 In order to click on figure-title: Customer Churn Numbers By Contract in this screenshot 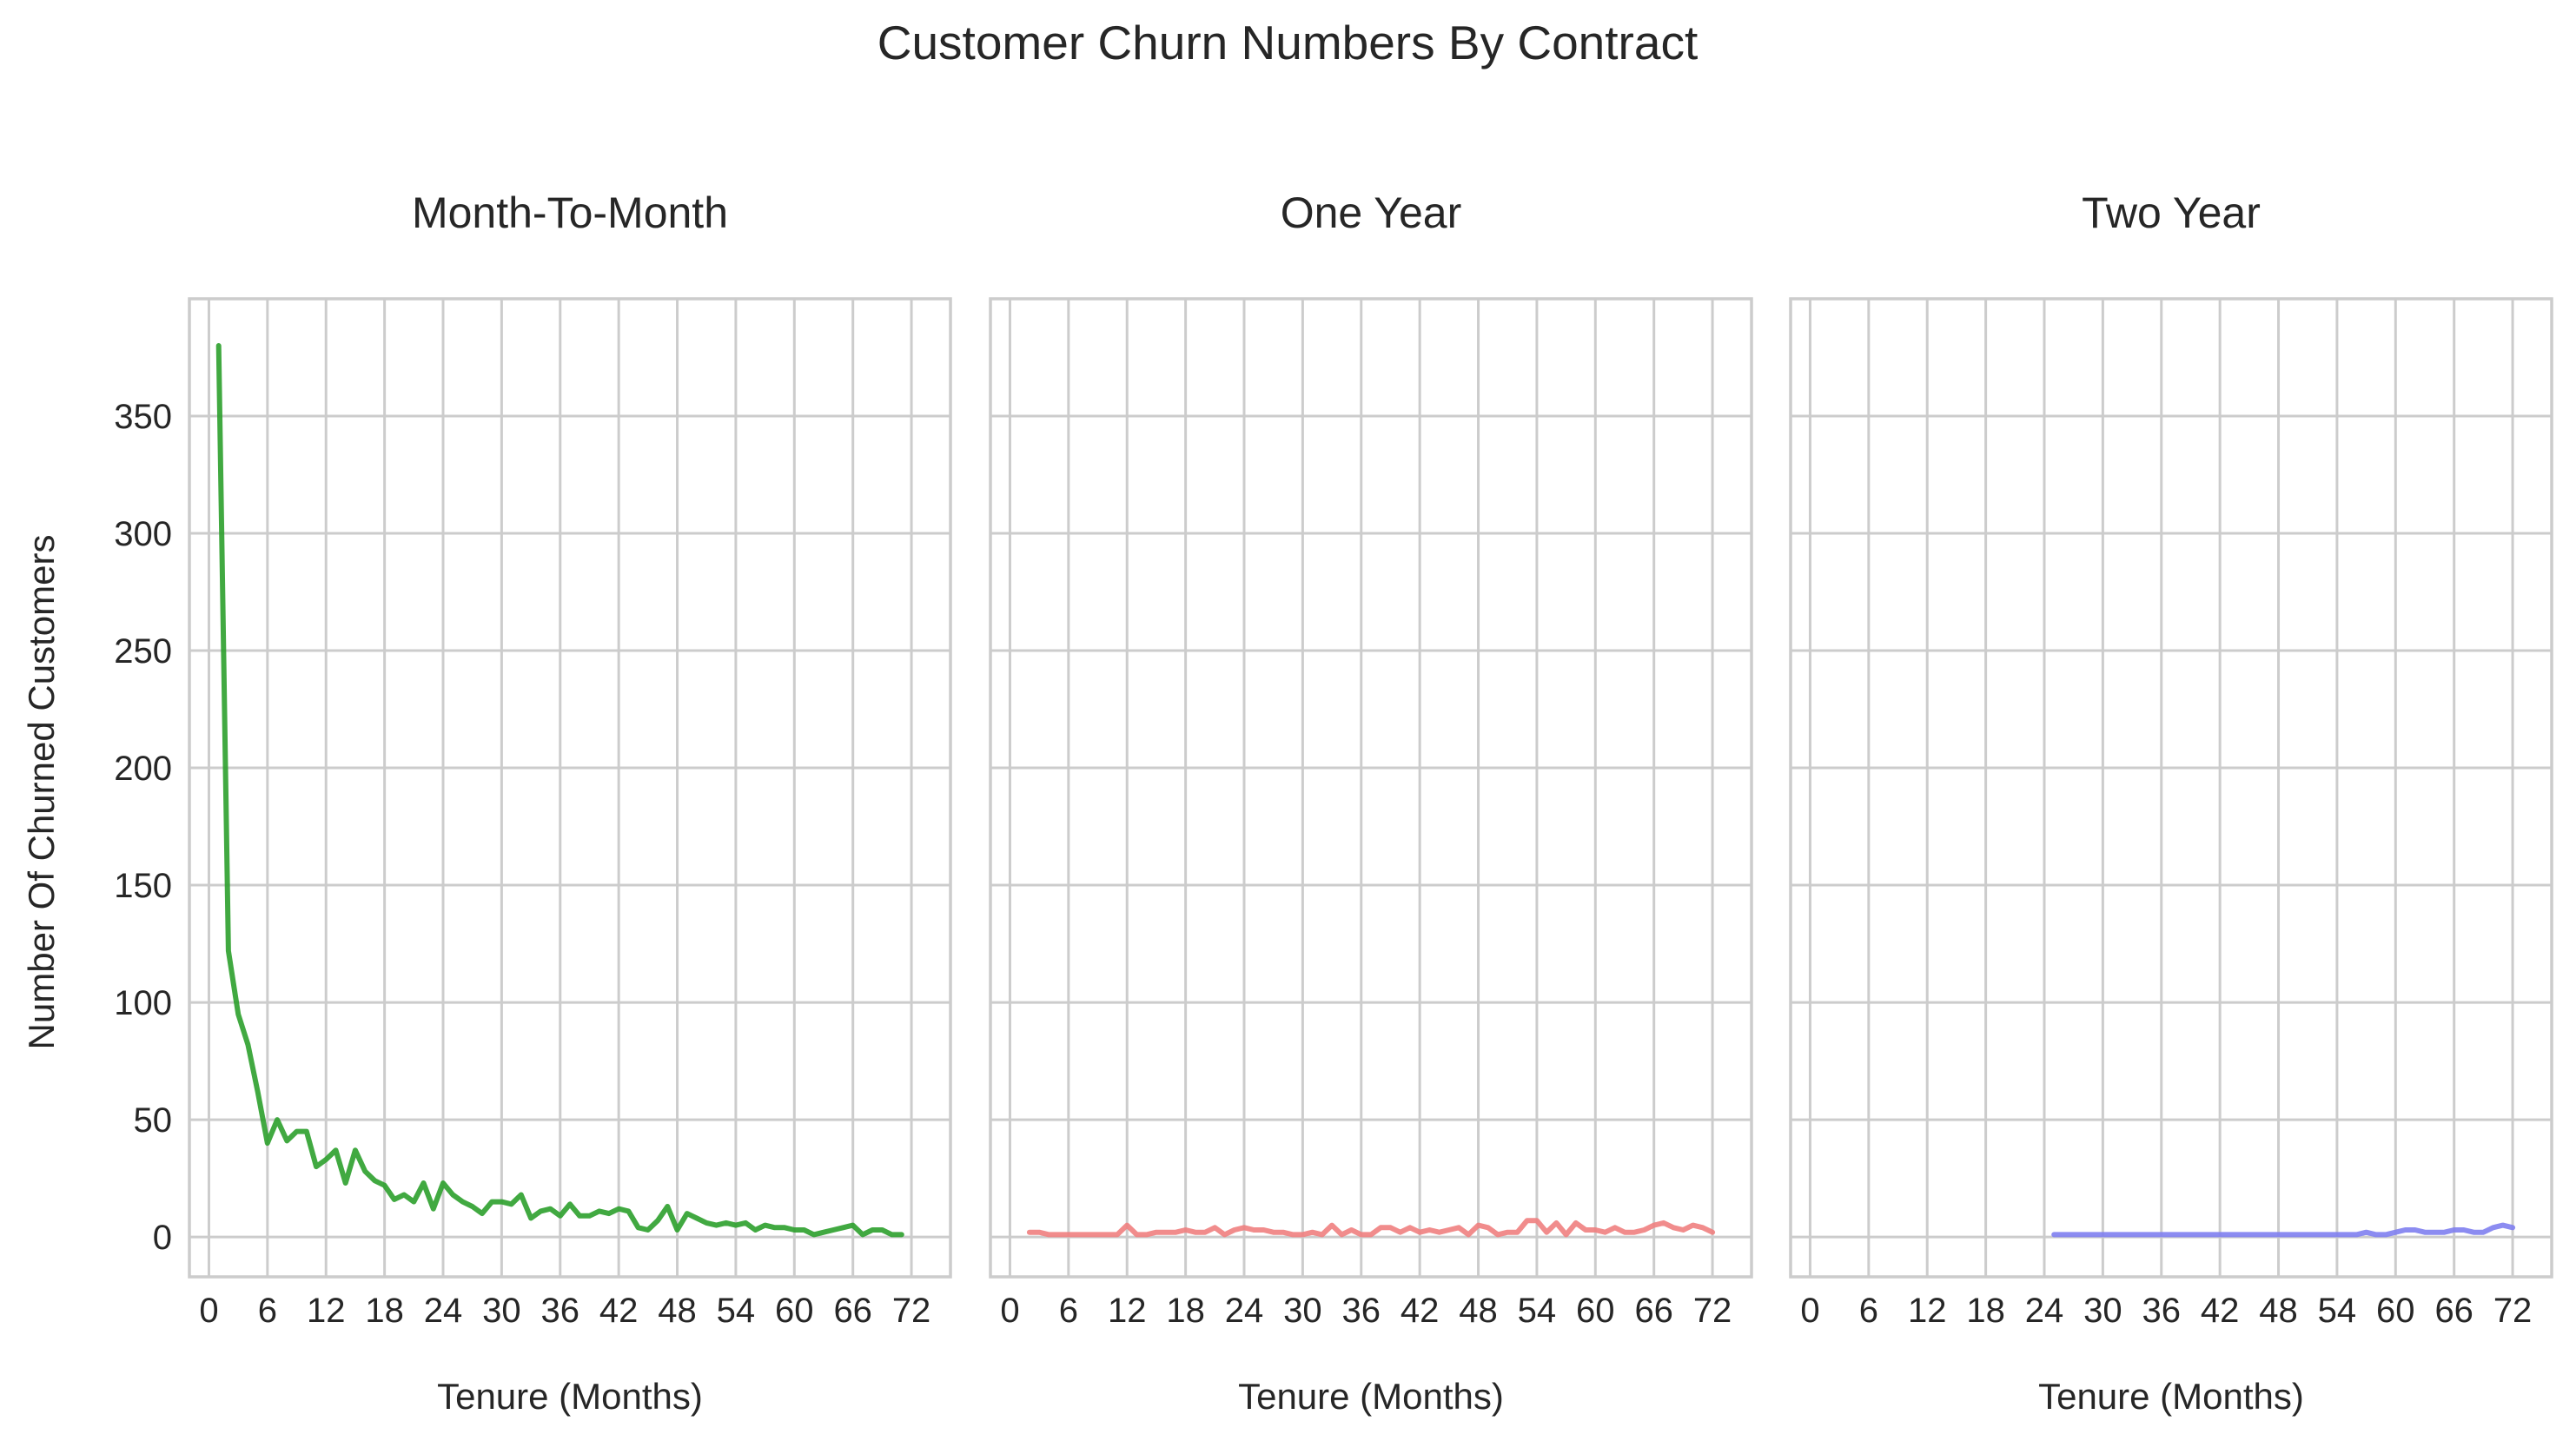, I will do `click(1287, 42)`.